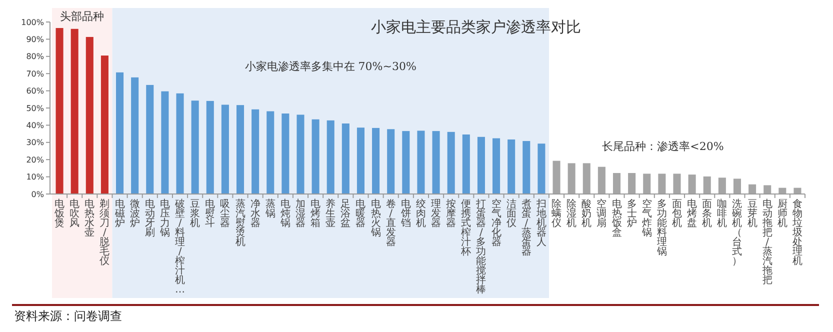  Describe the element at coordinates (361, 213) in the screenshot. I see `x-tick-label: 电暖器` at that location.